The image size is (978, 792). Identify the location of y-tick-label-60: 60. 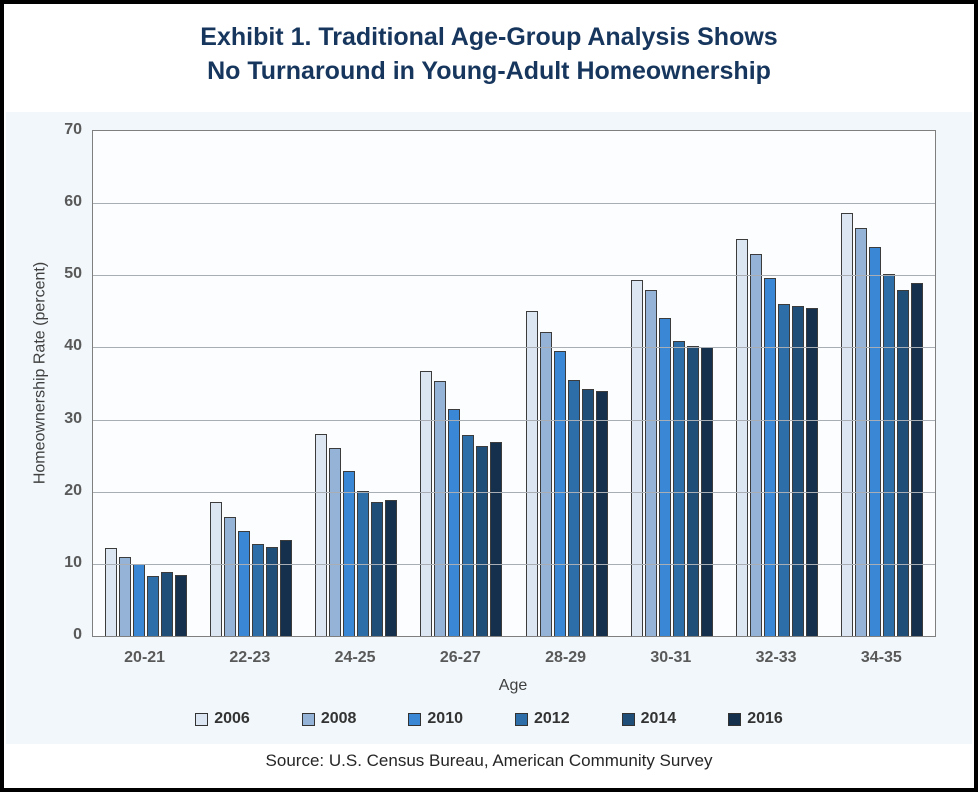
(73, 202).